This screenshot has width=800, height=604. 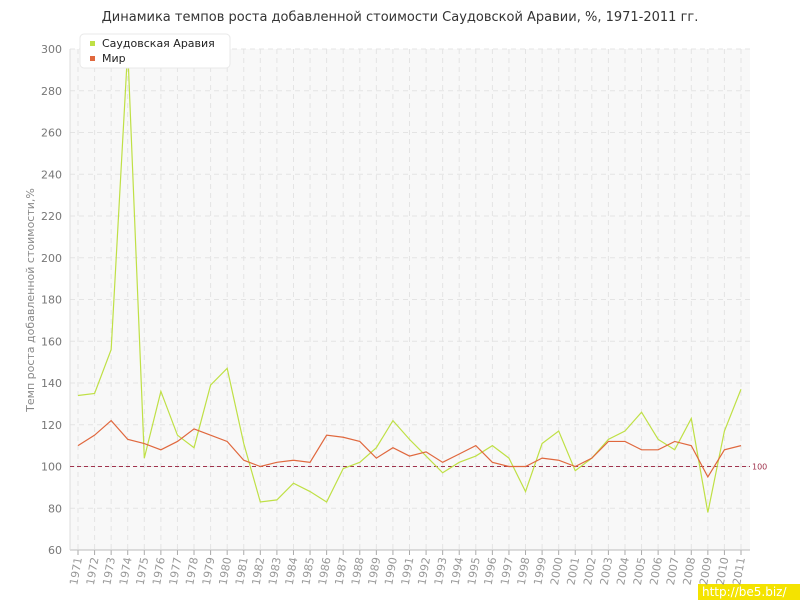 I want to click on x-tick-label: 1979, so click(x=209, y=571).